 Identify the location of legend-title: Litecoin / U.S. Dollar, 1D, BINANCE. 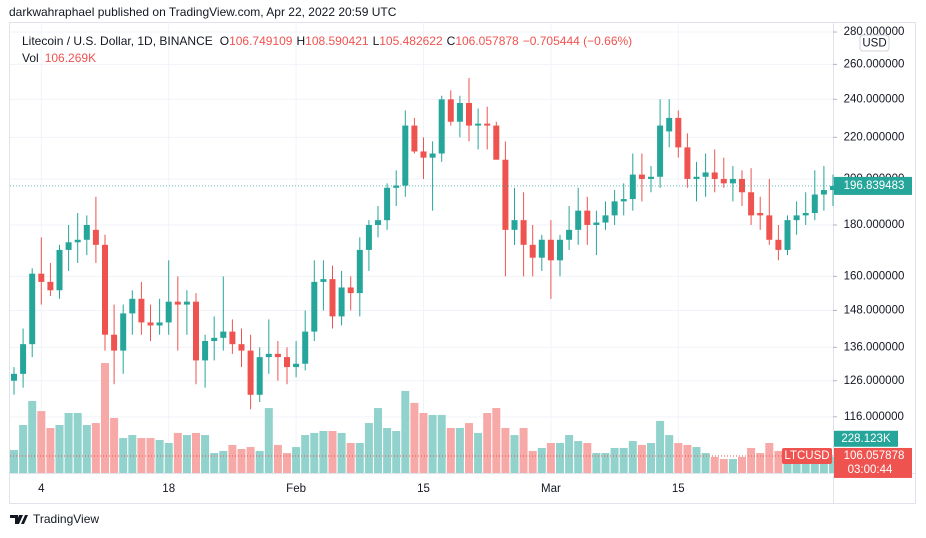
(117, 41).